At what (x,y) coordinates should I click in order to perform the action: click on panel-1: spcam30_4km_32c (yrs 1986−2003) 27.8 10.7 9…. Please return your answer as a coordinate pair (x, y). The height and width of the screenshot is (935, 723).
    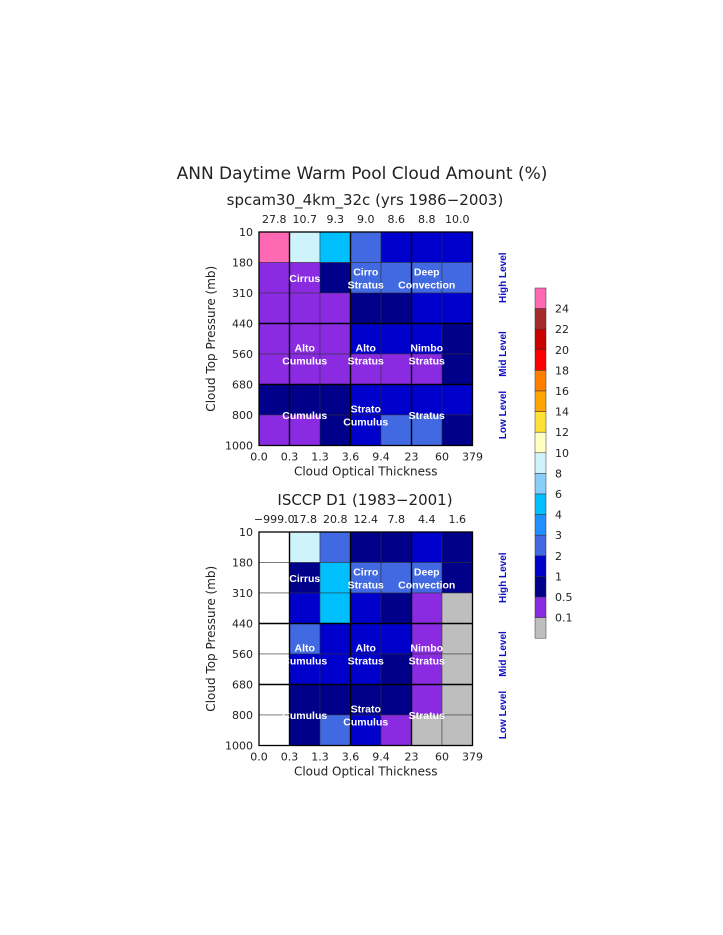
    Looking at the image, I should click on (356, 335).